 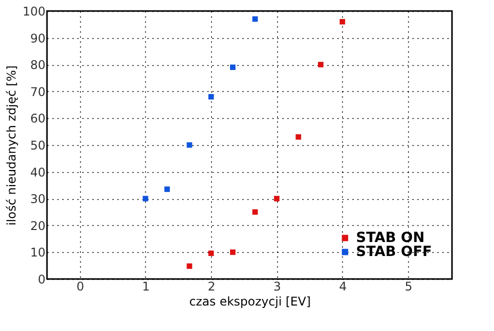 What do you see at coordinates (394, 252) in the screenshot?
I see `legend-label: STAB OFF` at bounding box center [394, 252].